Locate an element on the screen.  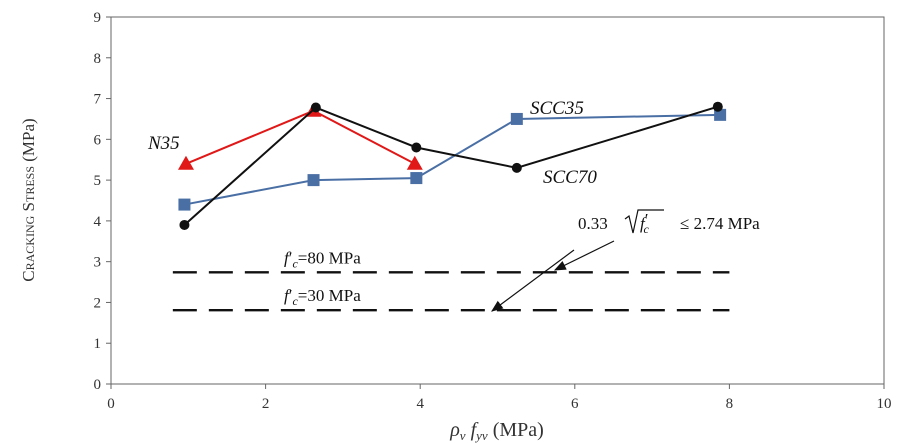
y-tick-label: 0 is located at coordinates (98, 385).